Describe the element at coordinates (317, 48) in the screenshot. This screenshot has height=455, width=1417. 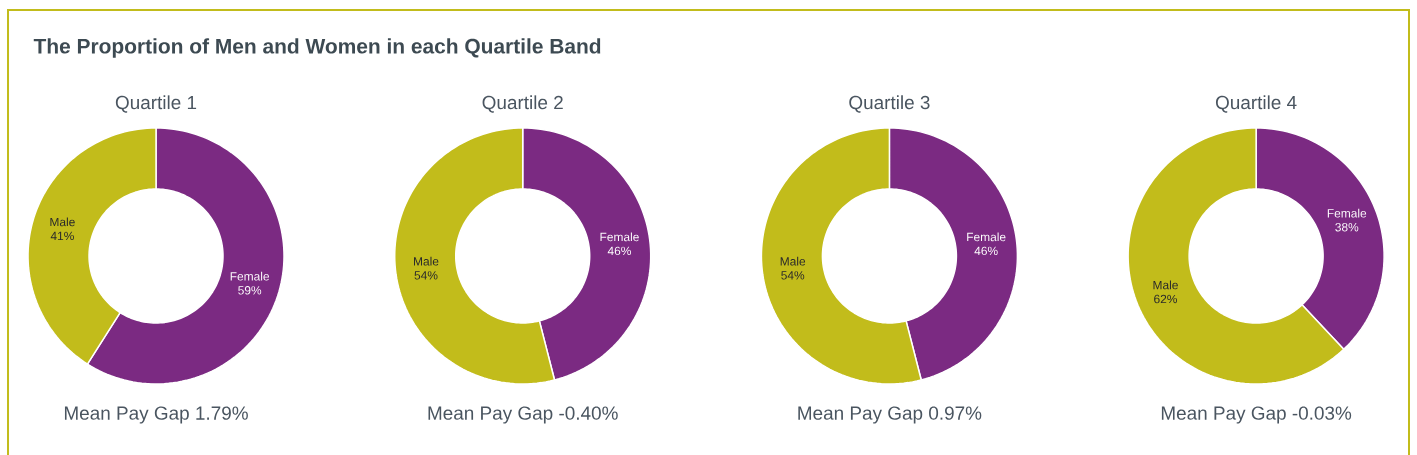
I see `text: The Proportion of Men and Women in each Quartile Band` at that location.